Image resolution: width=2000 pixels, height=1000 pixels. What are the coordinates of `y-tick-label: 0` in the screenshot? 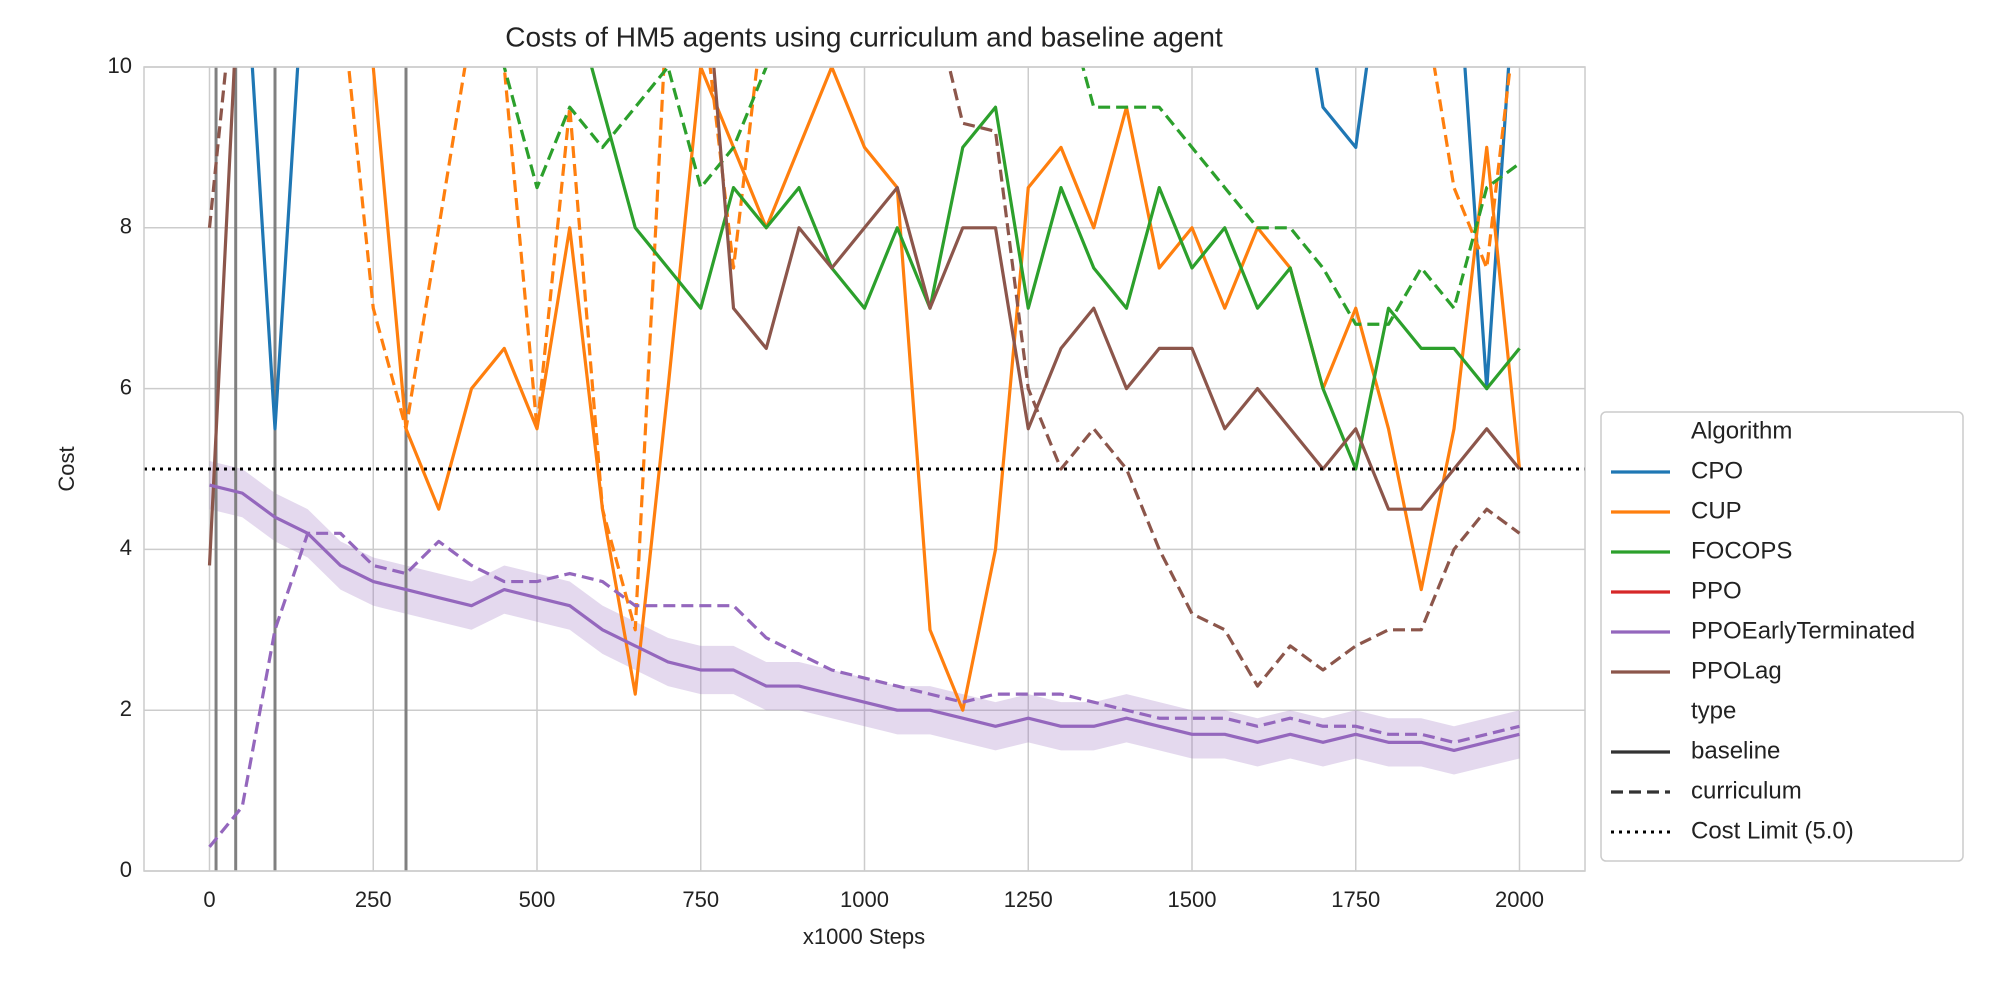 It's located at (126, 869).